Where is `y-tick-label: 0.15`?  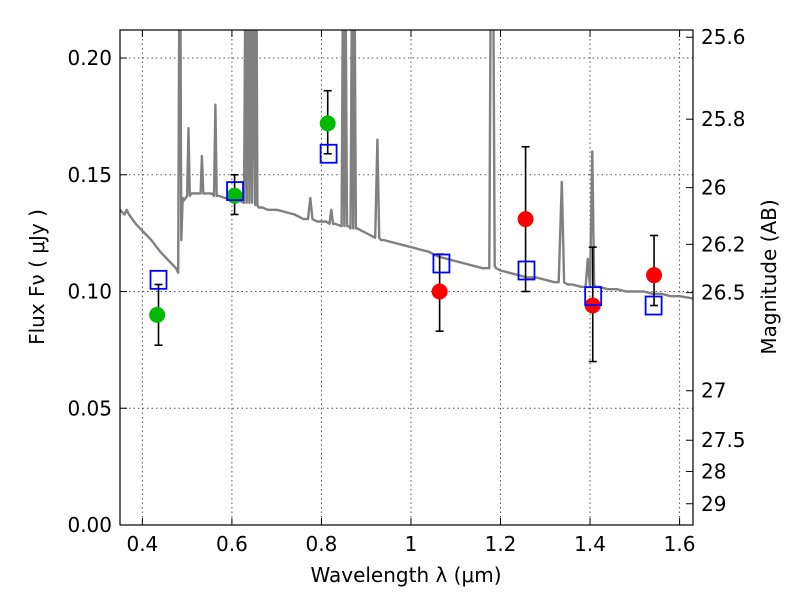 y-tick-label: 0.15 is located at coordinates (89, 175).